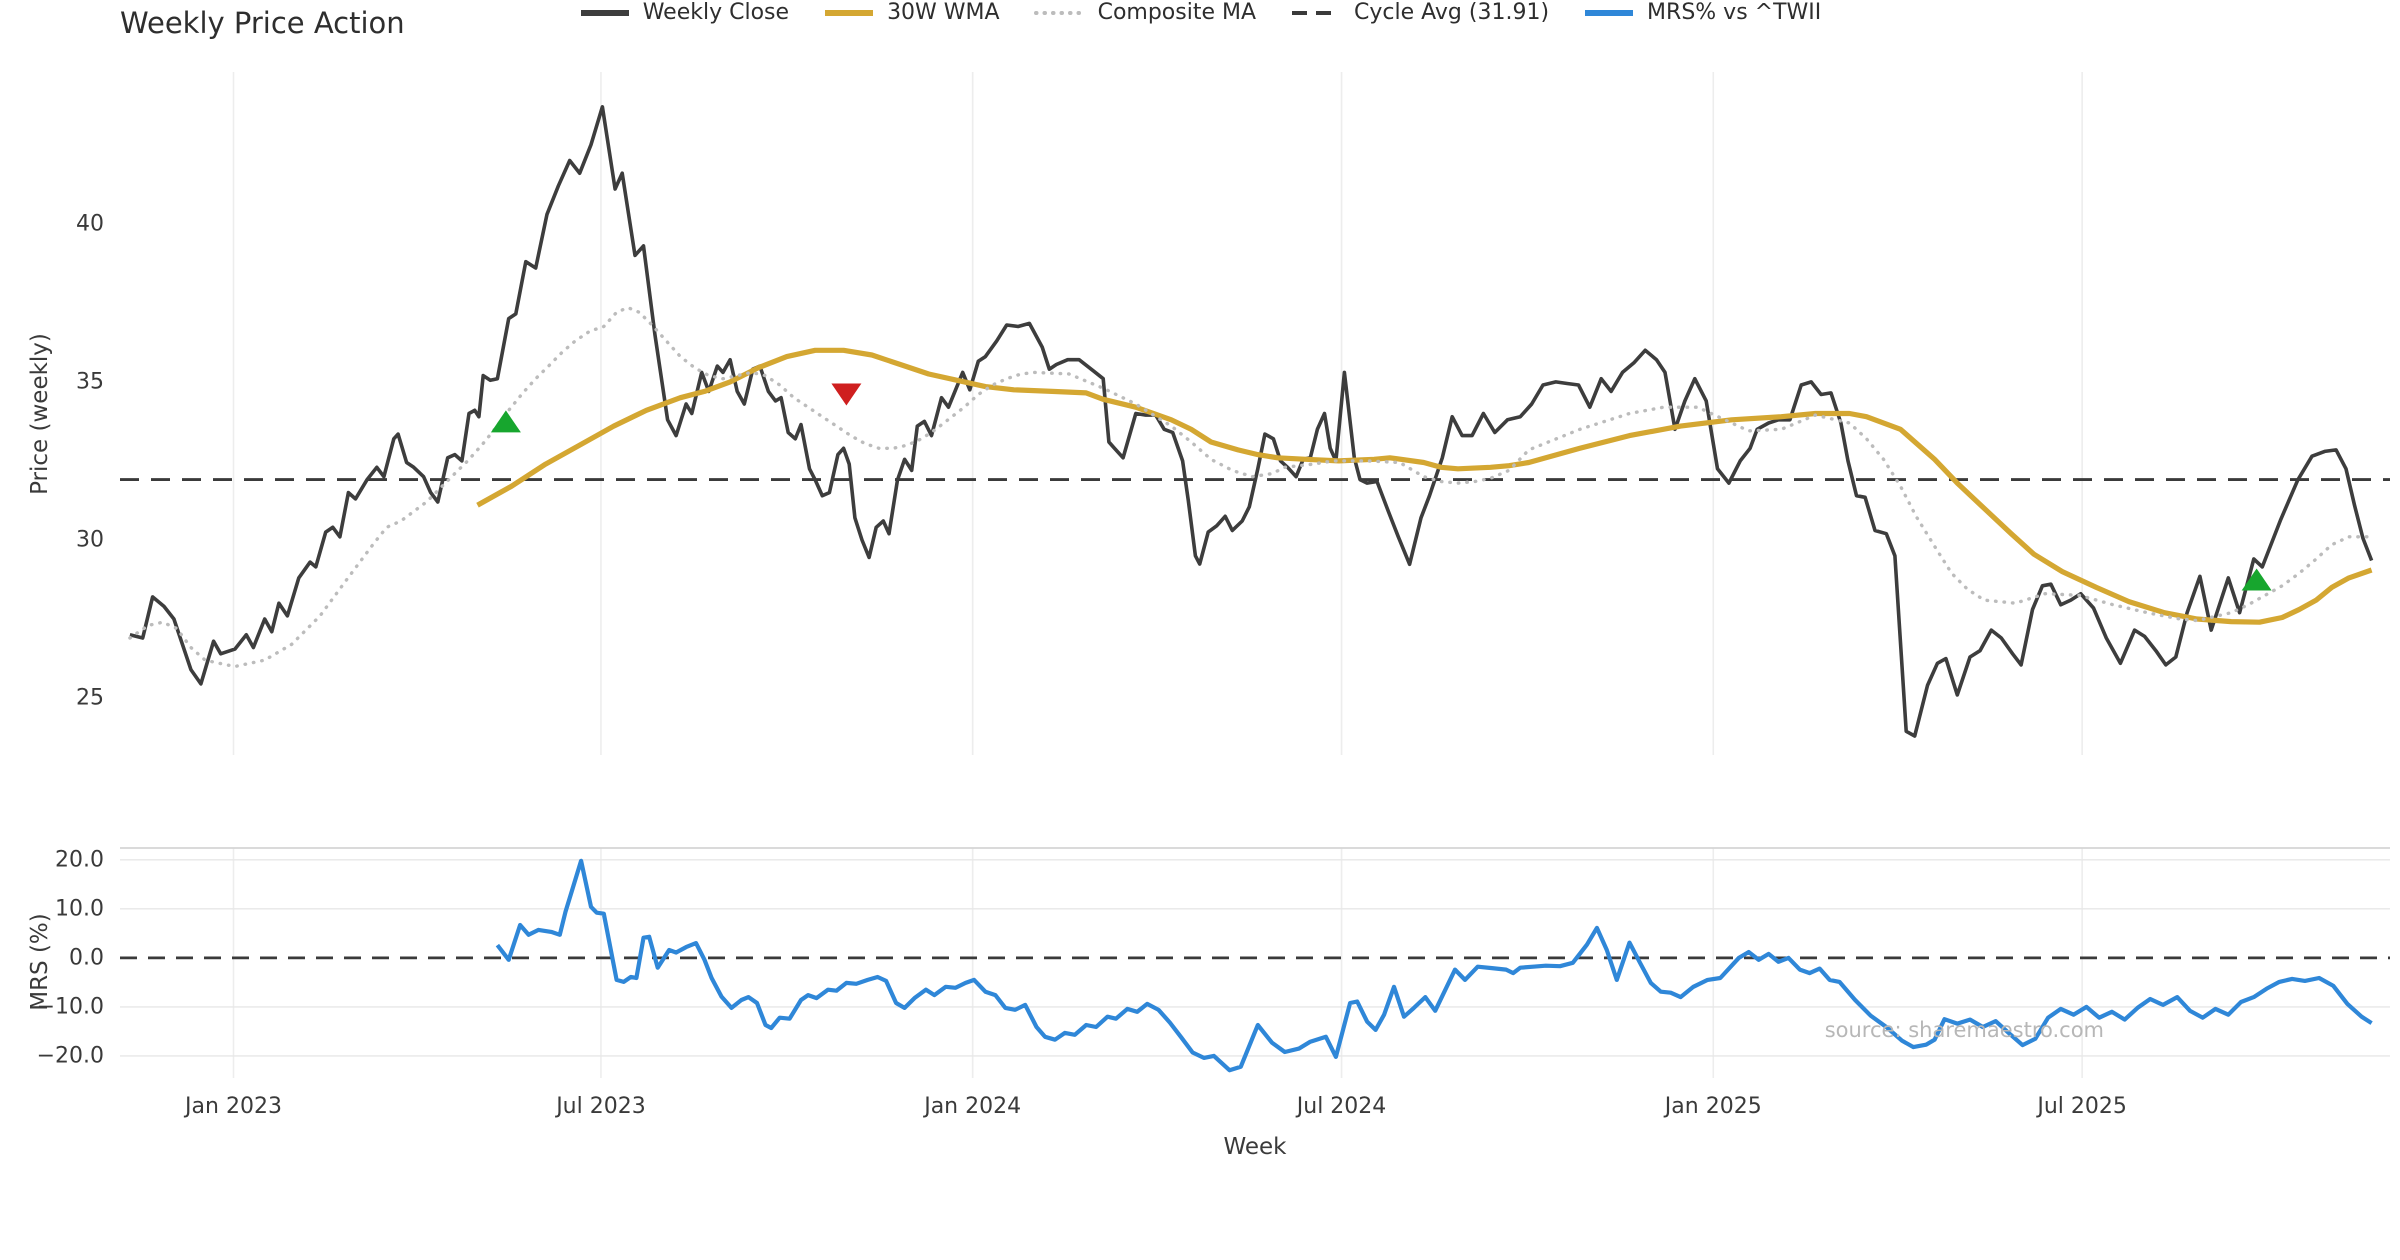 The image size is (2400, 1260). I want to click on x-tick-label: Jan 2025, so click(1713, 1106).